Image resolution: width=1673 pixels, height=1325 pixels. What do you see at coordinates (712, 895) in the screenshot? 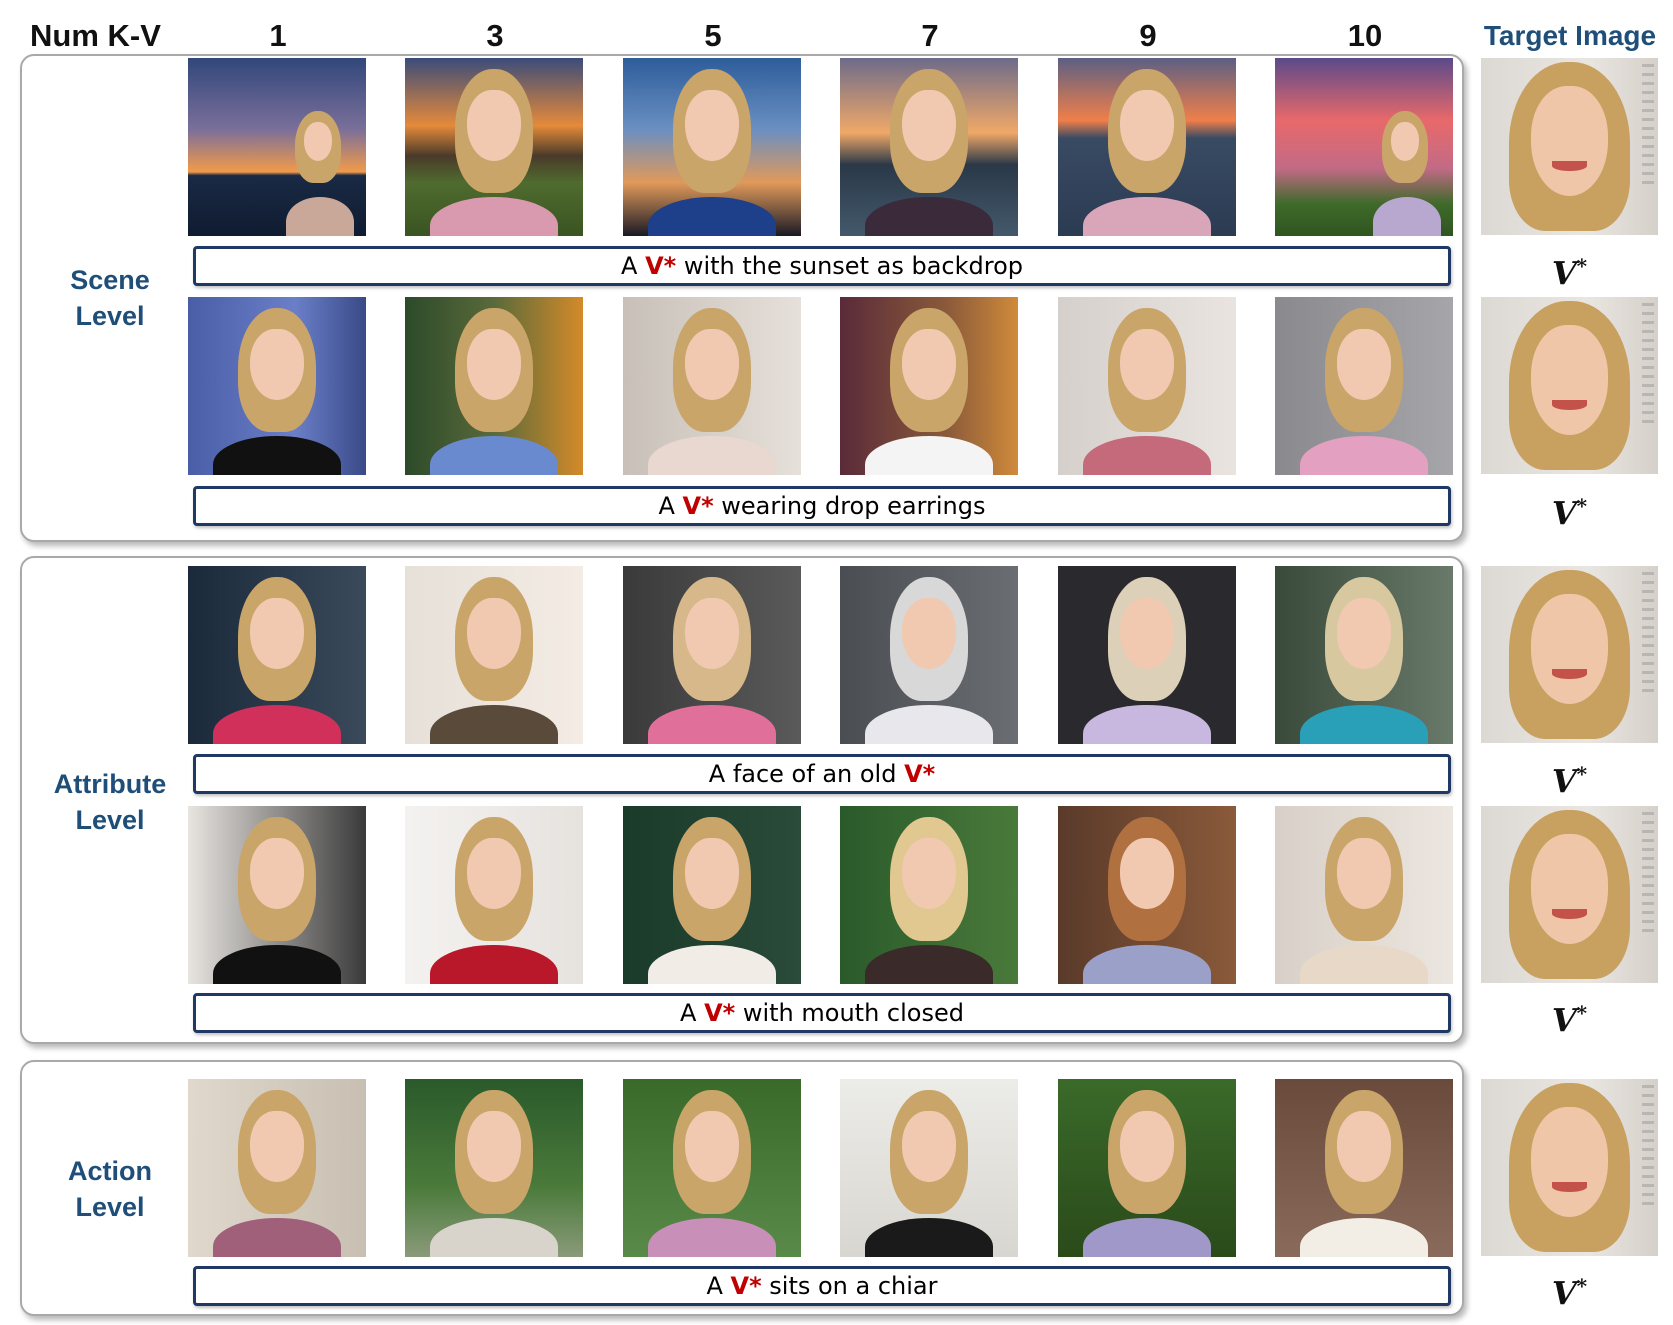
I see `generated-image-mouth-closed-kv5` at bounding box center [712, 895].